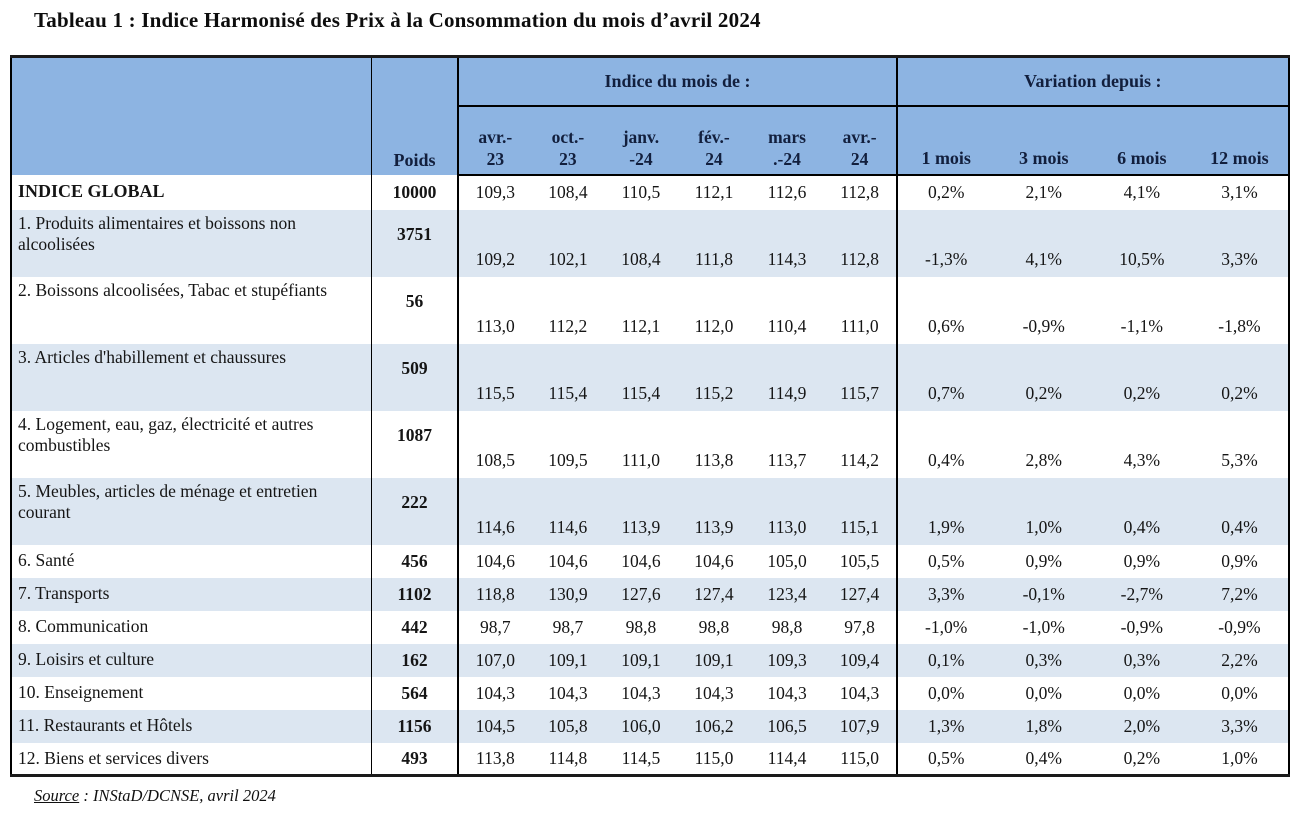 This screenshot has width=1292, height=818. Describe the element at coordinates (787, 459) in the screenshot. I see `row-index-value: 113,7` at that location.